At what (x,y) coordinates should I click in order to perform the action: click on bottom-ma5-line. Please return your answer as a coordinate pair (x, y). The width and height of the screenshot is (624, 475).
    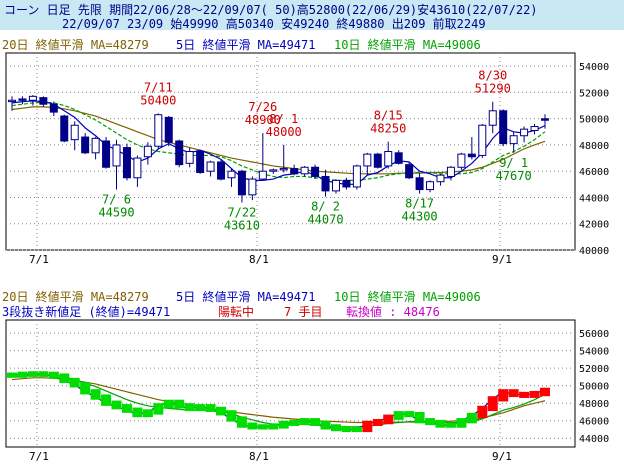
    Looking at the image, I should click on (278, 402).